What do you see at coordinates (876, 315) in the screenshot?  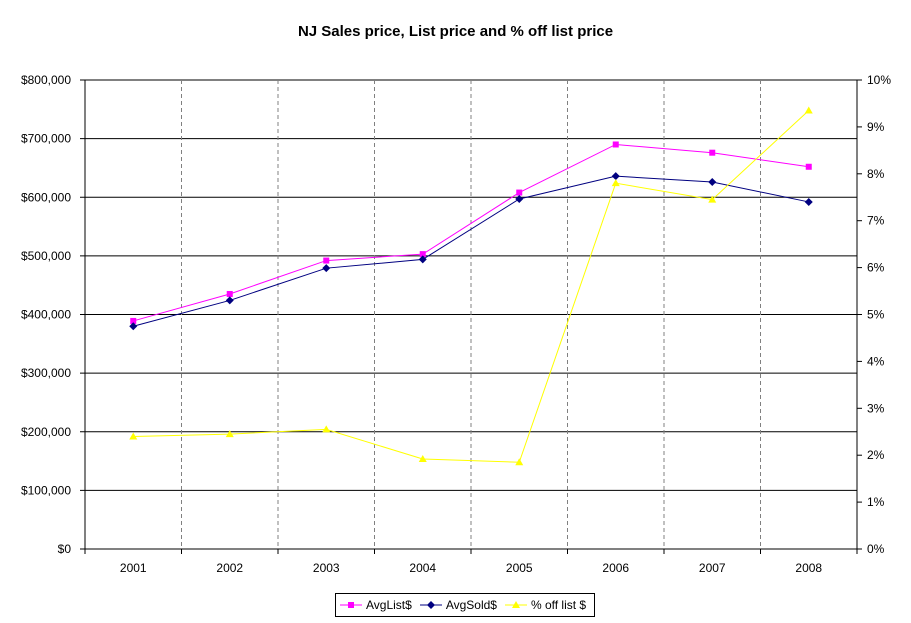 I see `y-right-tick-label: 5%` at bounding box center [876, 315].